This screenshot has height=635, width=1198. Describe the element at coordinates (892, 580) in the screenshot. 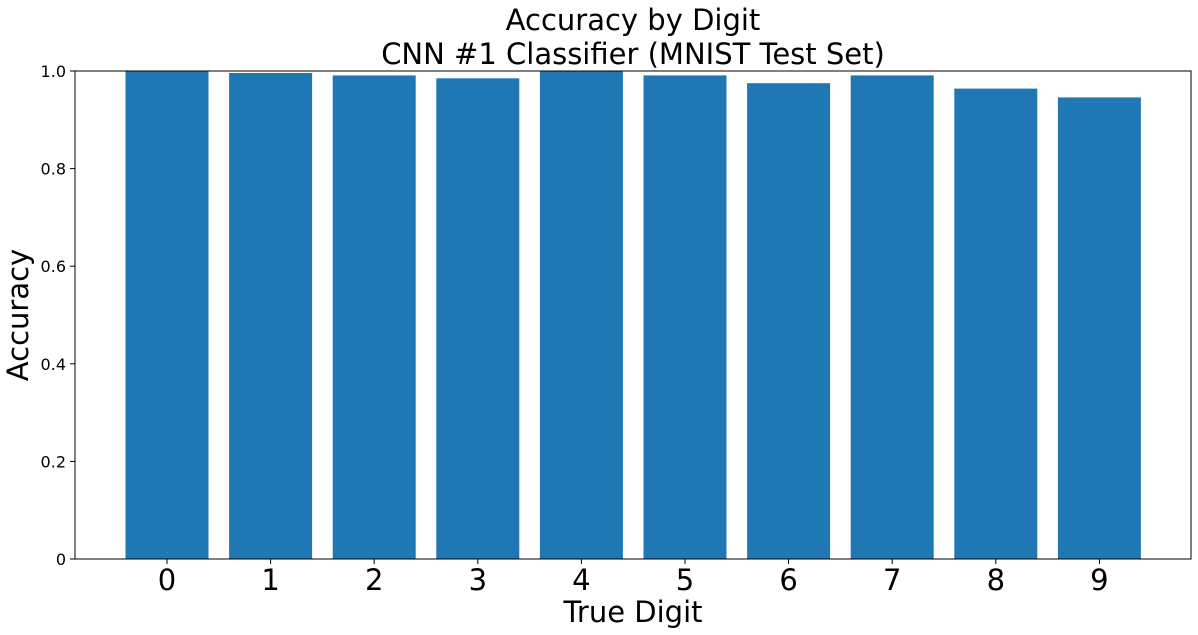

I see `x-tick-label: 7` at that location.